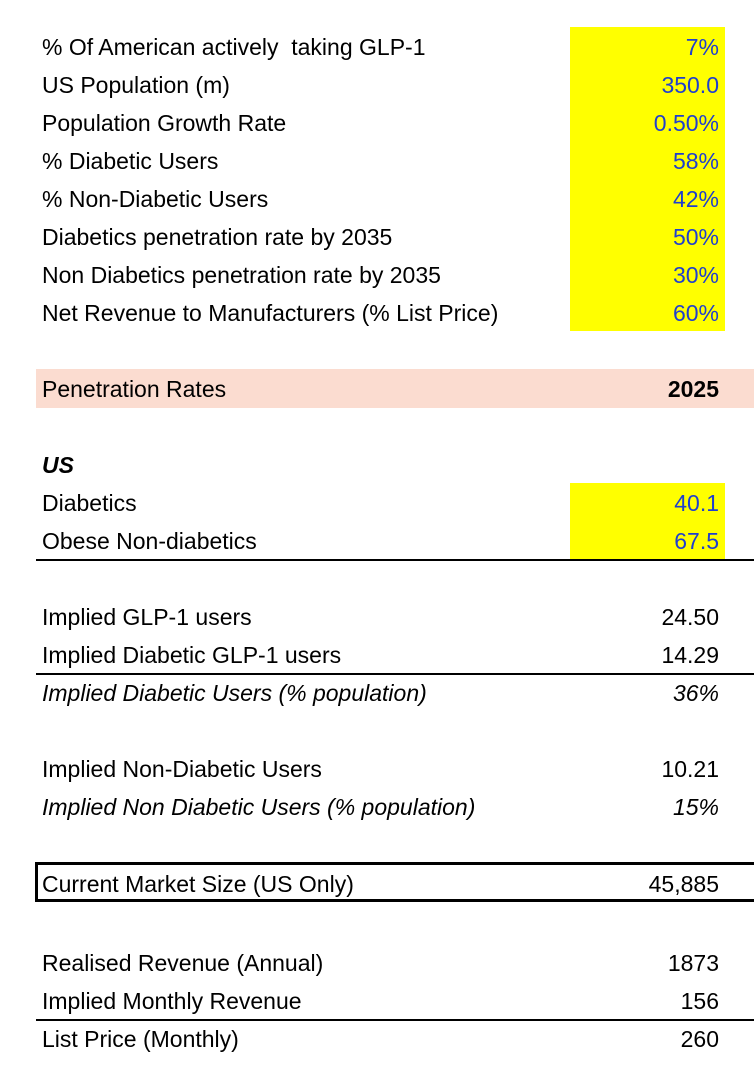  I want to click on obese-row: Obese Non-diabetics 67.5, so click(377, 541).